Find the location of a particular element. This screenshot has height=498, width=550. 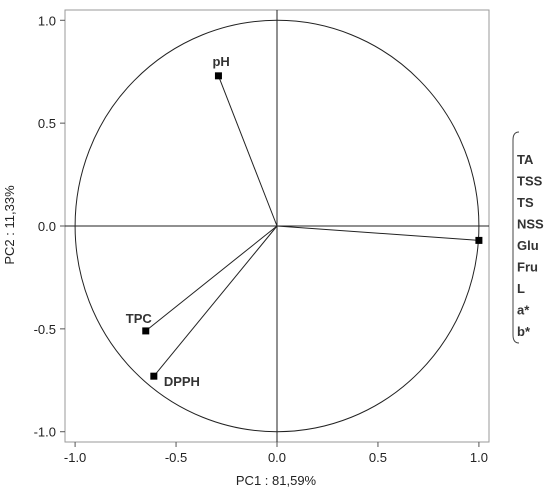

x-tick-label: 1.0 is located at coordinates (479, 457).